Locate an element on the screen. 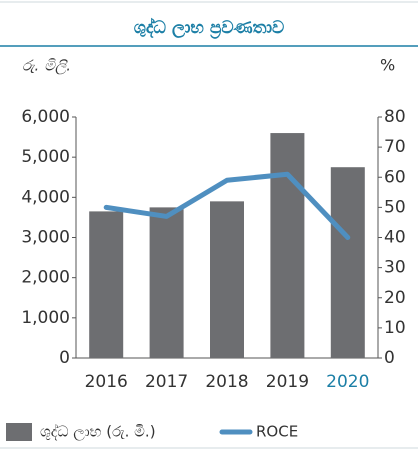  y2-axis-label: % is located at coordinates (387, 65).